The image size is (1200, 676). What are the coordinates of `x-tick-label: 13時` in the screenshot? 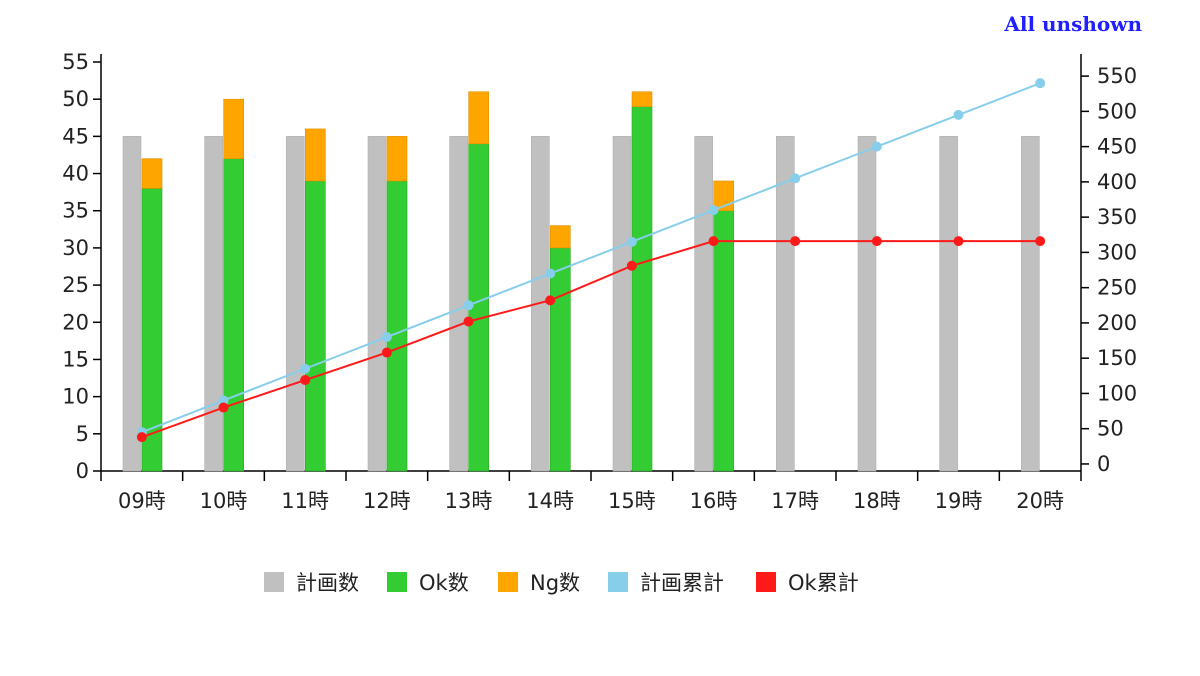 It's located at (469, 501).